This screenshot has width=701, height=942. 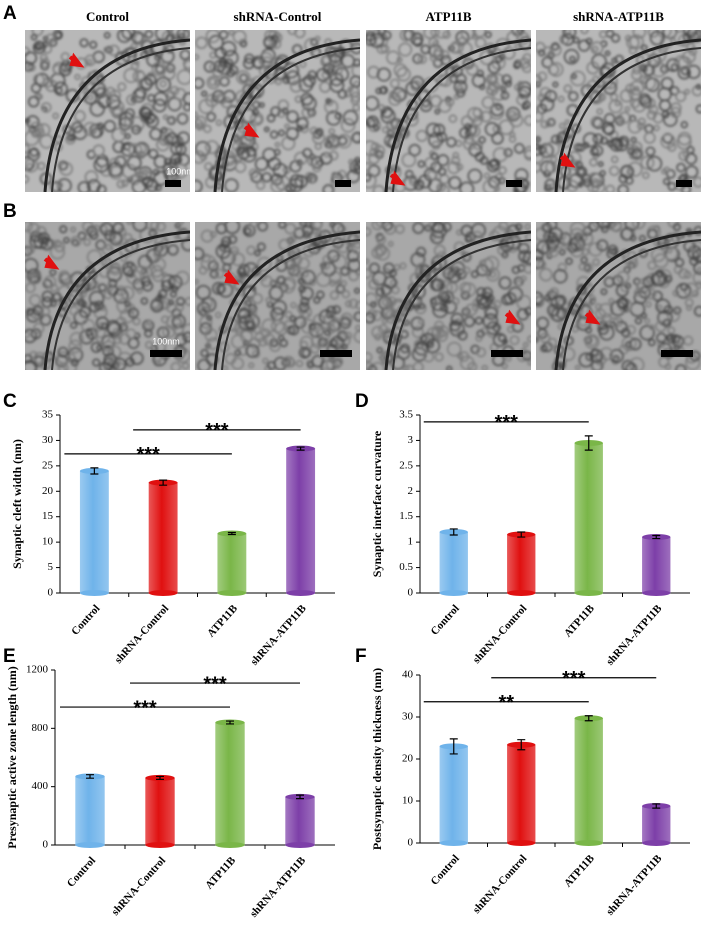 What do you see at coordinates (448, 111) in the screenshot?
I see `texture-dots` at bounding box center [448, 111].